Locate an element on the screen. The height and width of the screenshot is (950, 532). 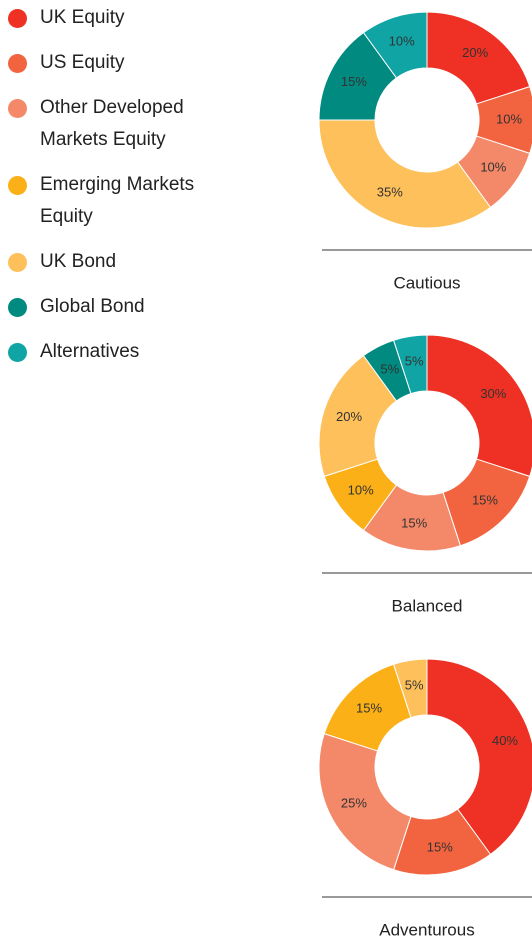
legend-item: US Equity is located at coordinates (120, 63).